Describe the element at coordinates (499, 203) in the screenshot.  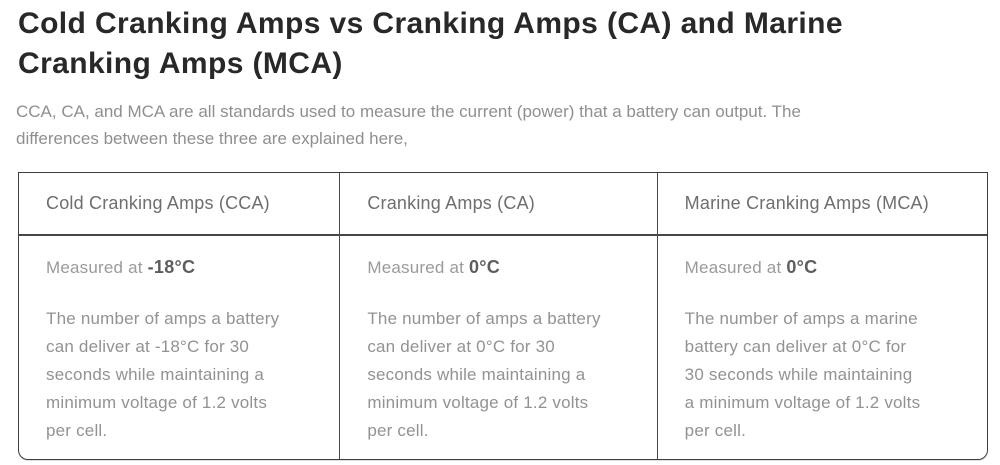
I see `table-header-ca: Cranking Amps (CA)` at that location.